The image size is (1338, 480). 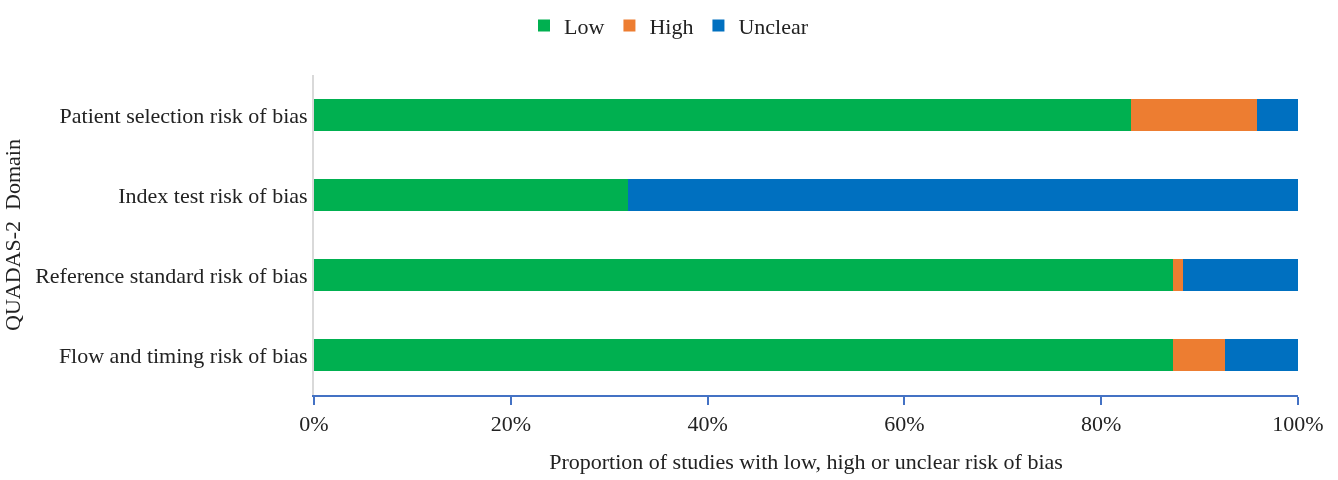 I want to click on x-tick-label: 0%, so click(x=314, y=424).